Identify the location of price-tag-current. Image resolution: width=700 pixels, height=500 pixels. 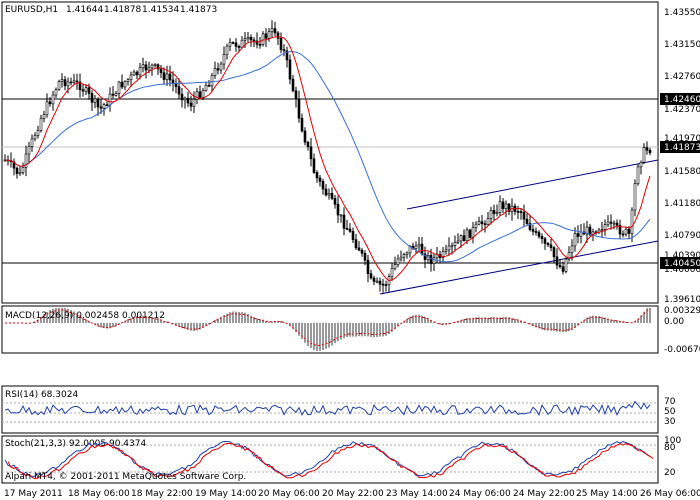
(680, 147).